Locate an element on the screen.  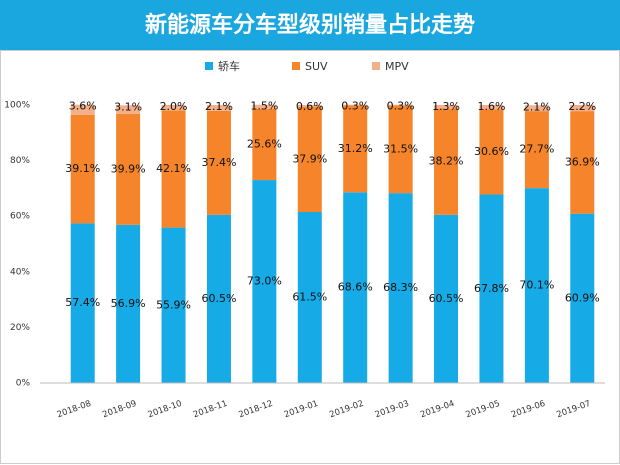
data-label: 42.1% is located at coordinates (173, 168).